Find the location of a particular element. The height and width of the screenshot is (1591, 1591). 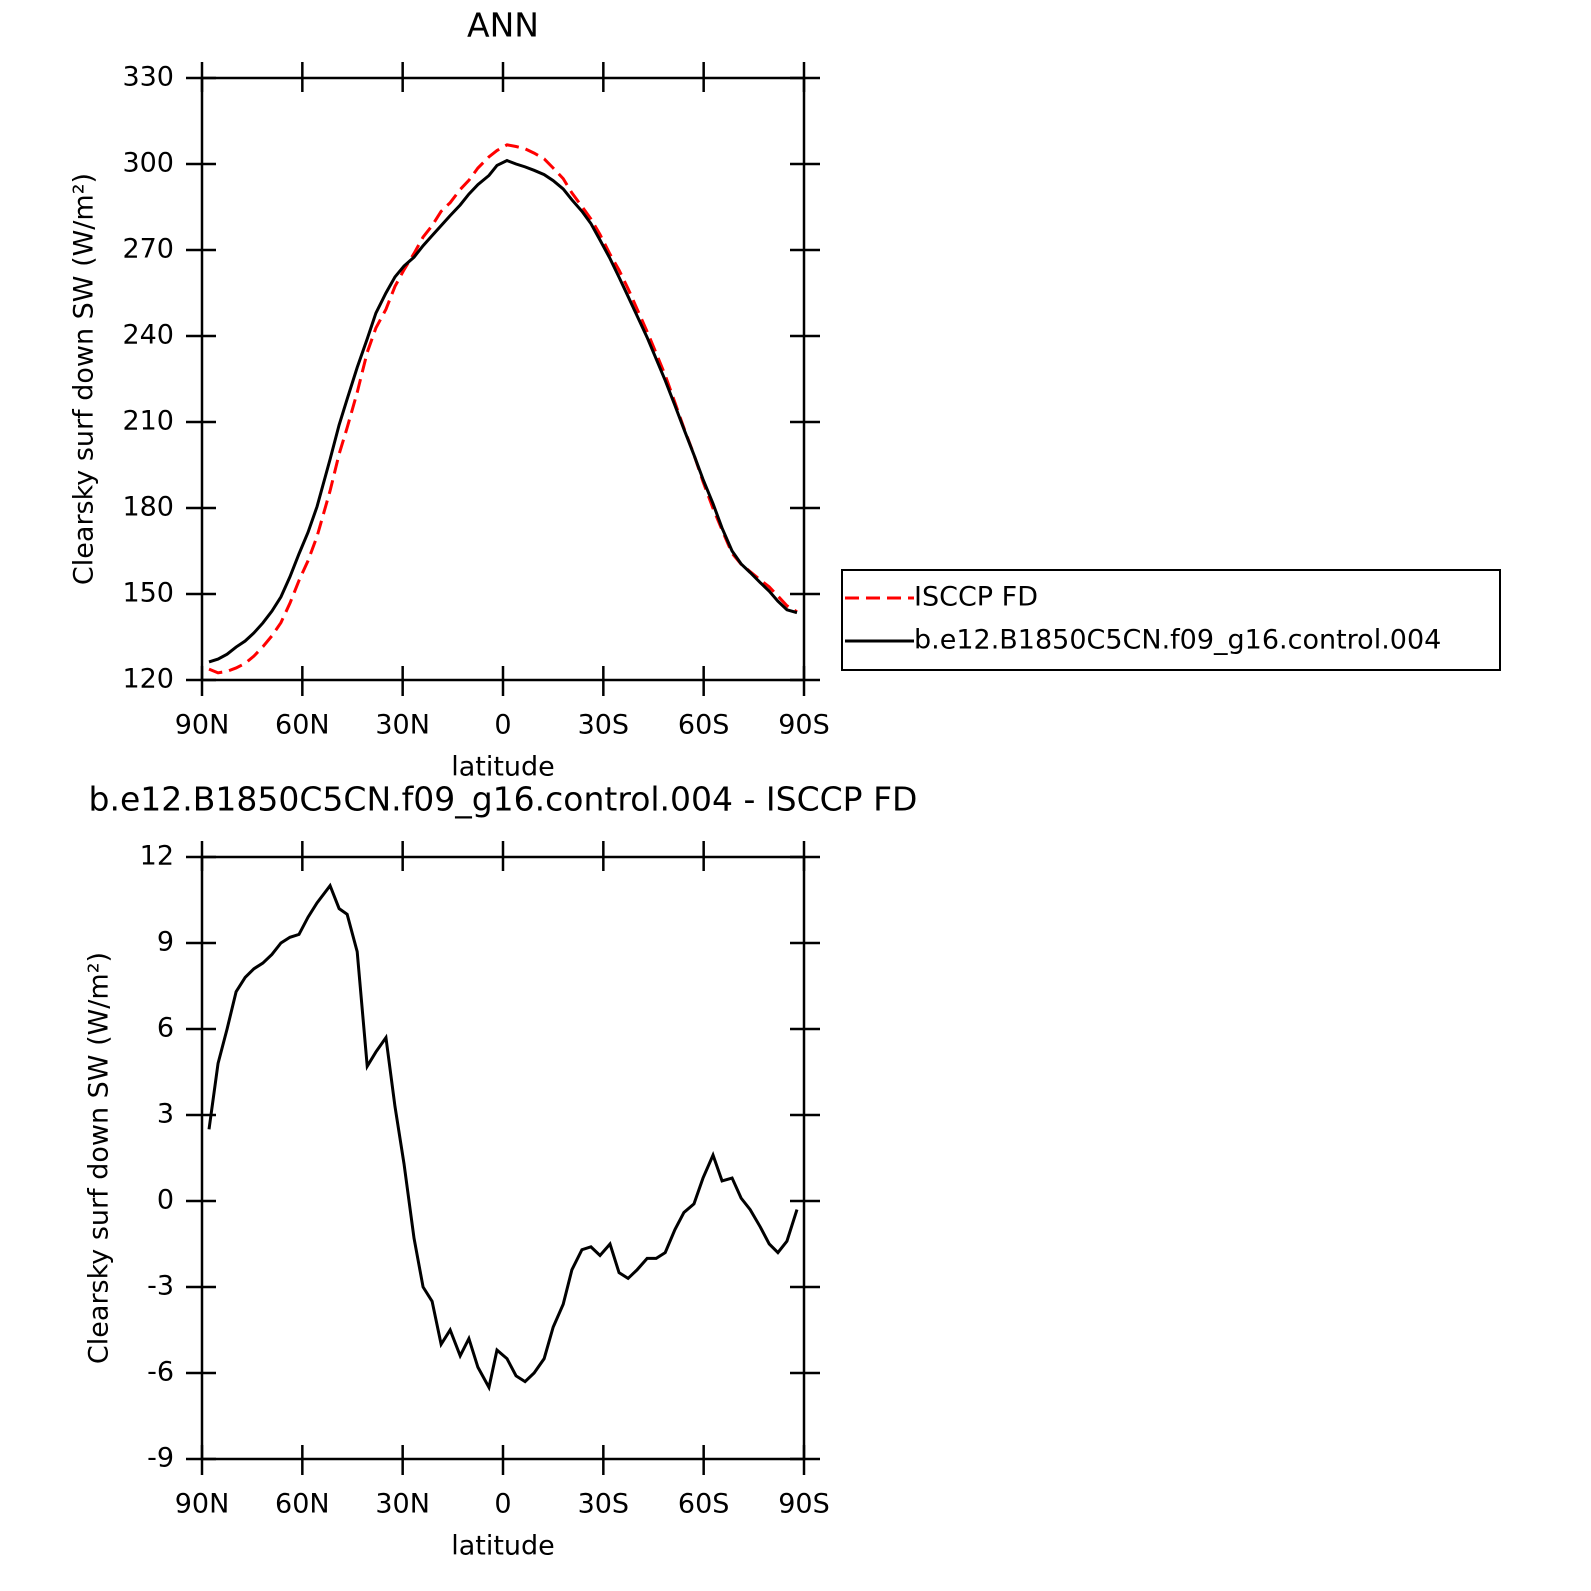

chart-title: ANN is located at coordinates (503, 25).